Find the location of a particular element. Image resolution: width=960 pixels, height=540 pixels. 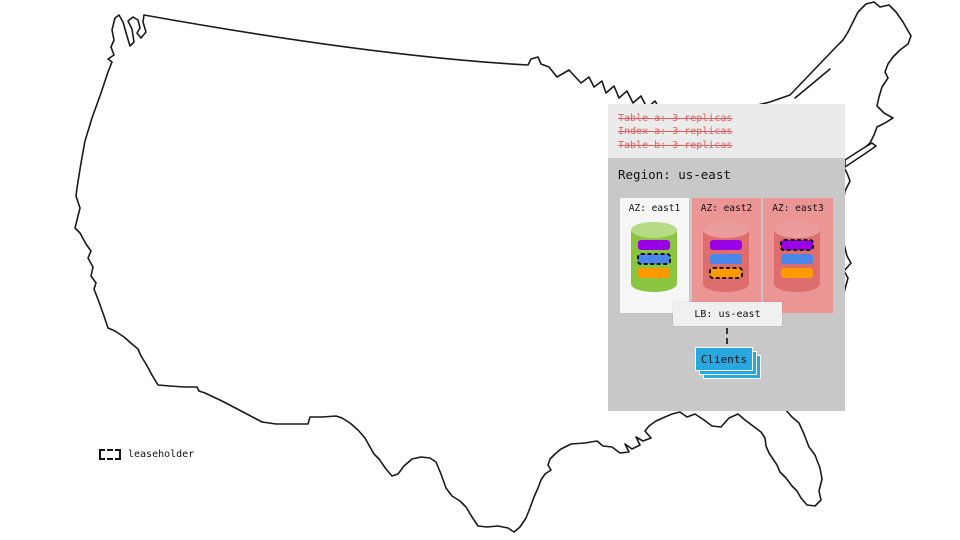

long-island-outline is located at coordinates (860, 155).